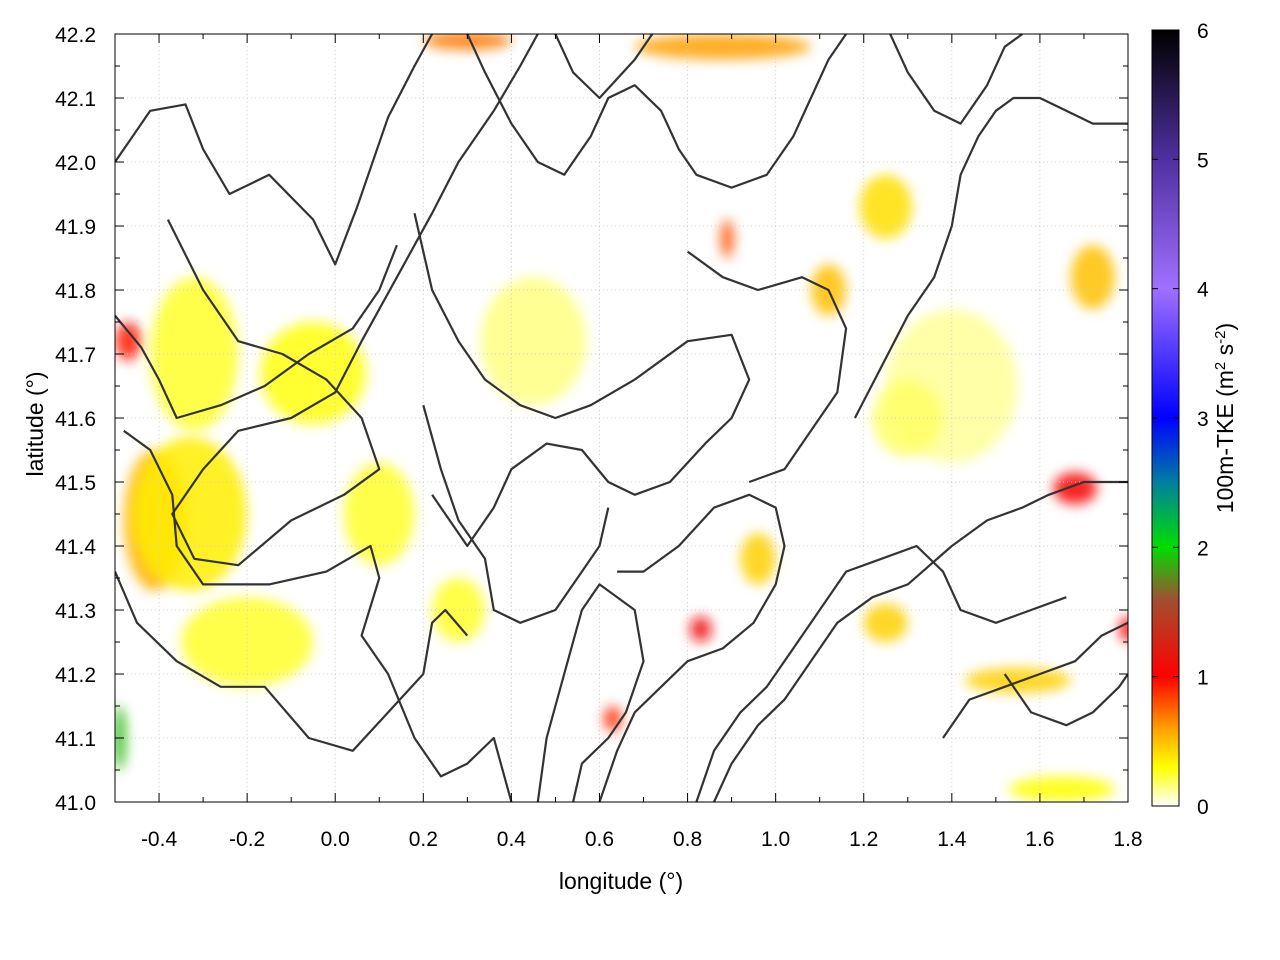 The width and height of the screenshot is (1280, 960). I want to click on x-tick-label: 0.6, so click(599, 839).